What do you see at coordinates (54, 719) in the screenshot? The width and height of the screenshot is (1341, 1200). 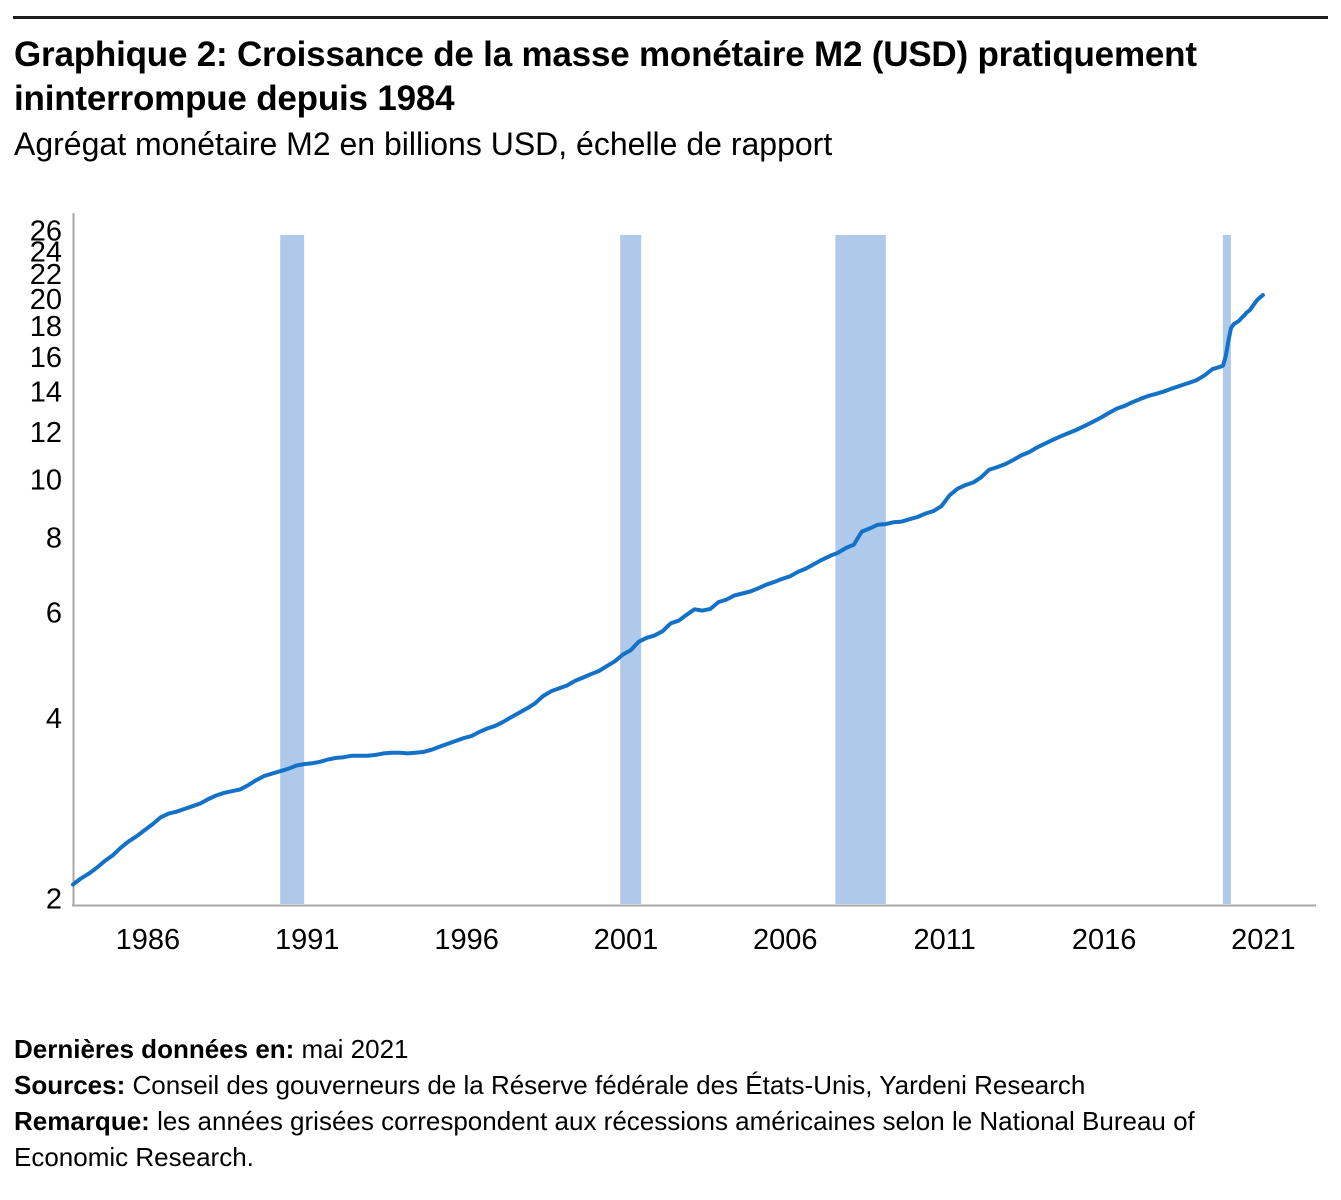 I see `y-axis-tick-label: 4` at bounding box center [54, 719].